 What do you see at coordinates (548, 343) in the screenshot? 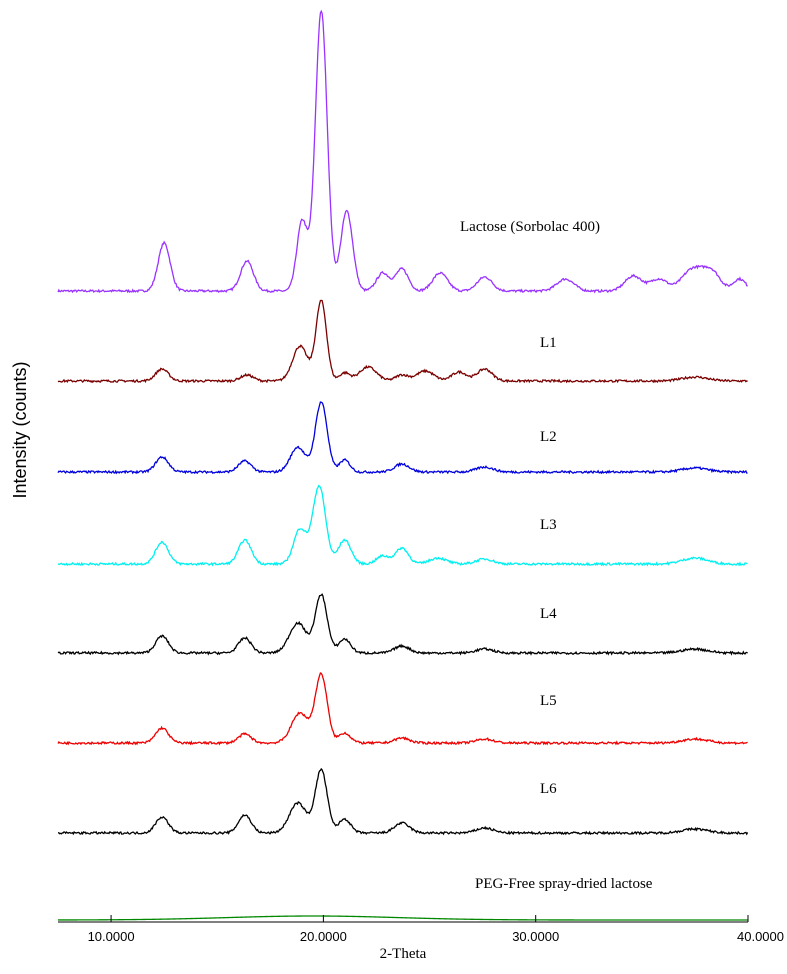
I see `series-label-2: L1` at bounding box center [548, 343].